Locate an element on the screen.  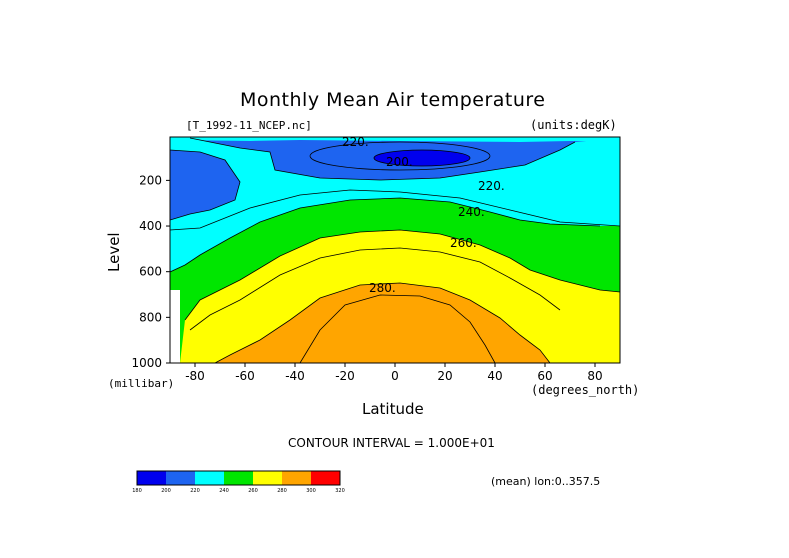
x-tick-label: 40 is located at coordinates (494, 376).